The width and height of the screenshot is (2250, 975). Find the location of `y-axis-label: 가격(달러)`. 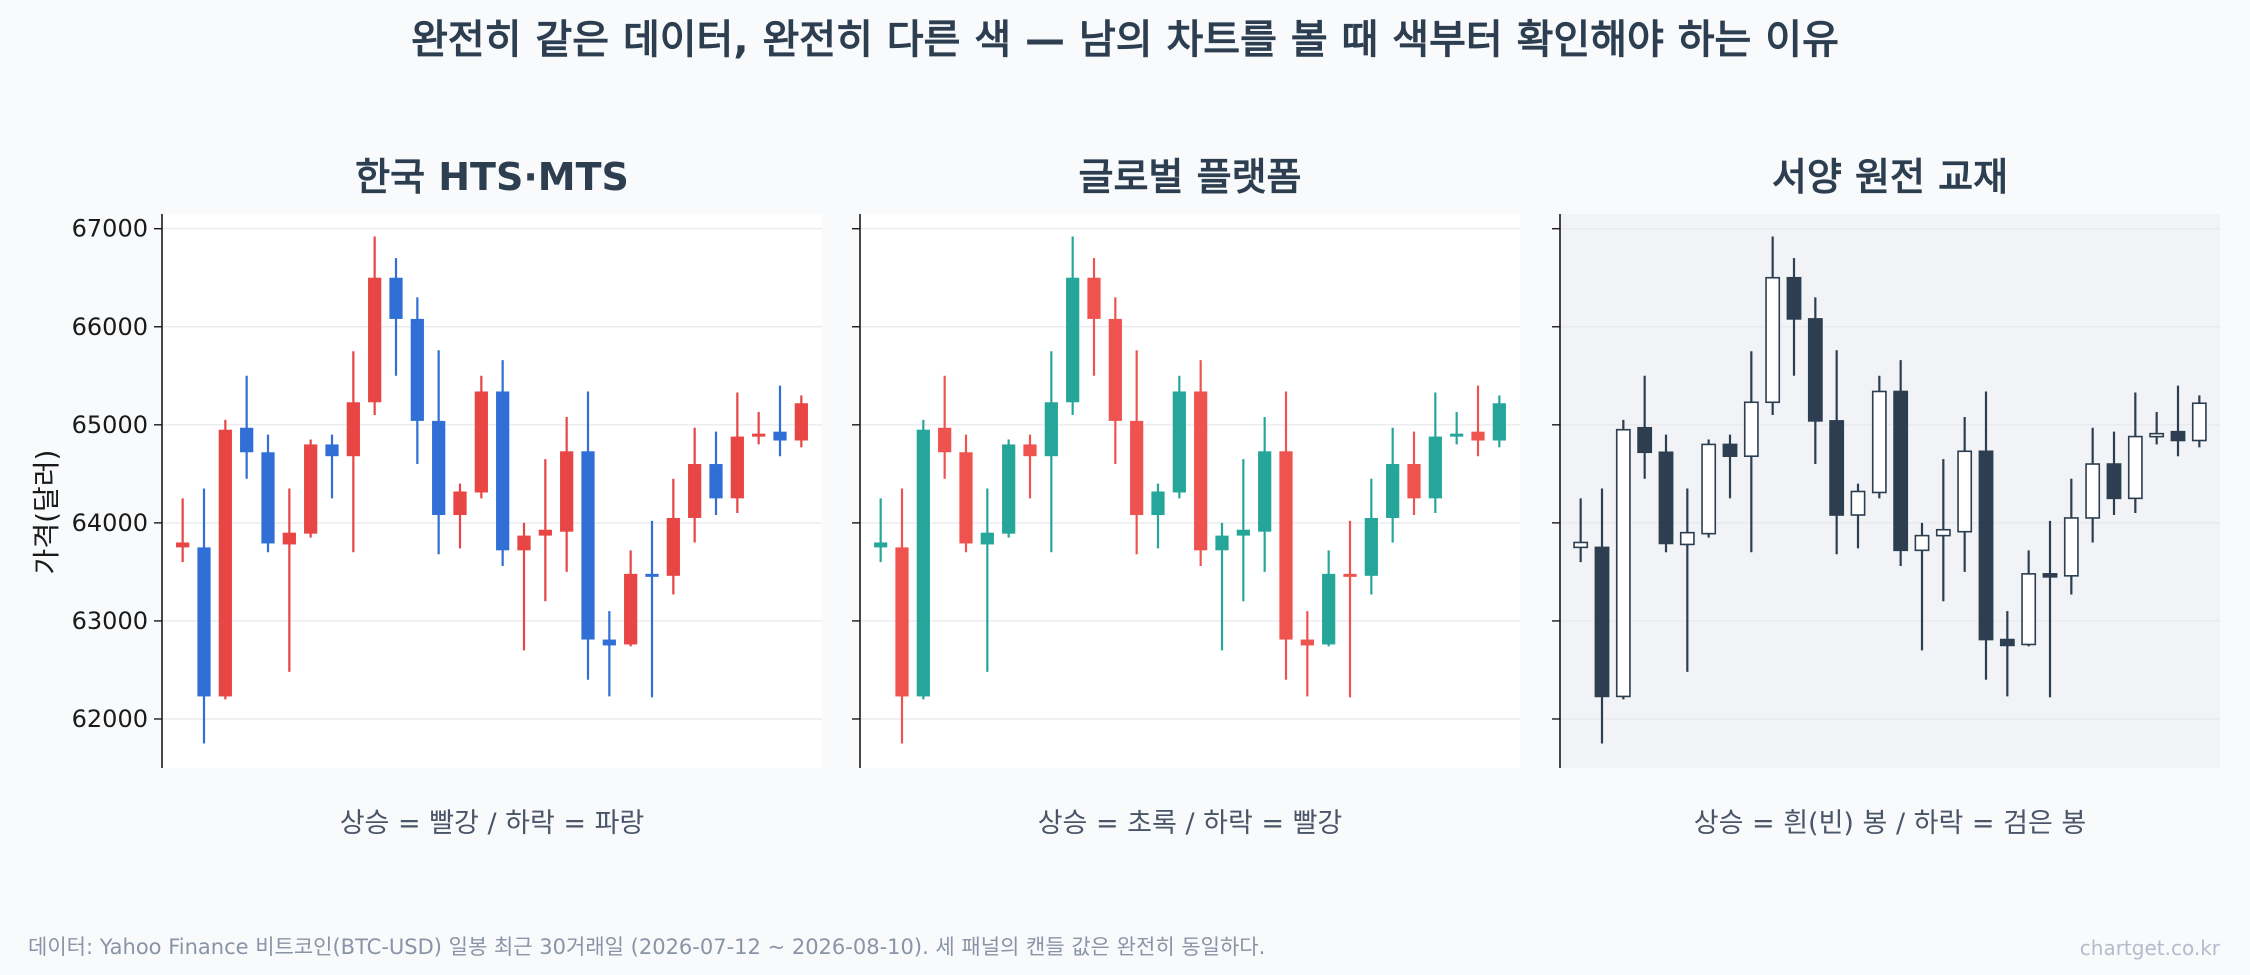

y-axis-label: 가격(달러) is located at coordinates (46, 512).